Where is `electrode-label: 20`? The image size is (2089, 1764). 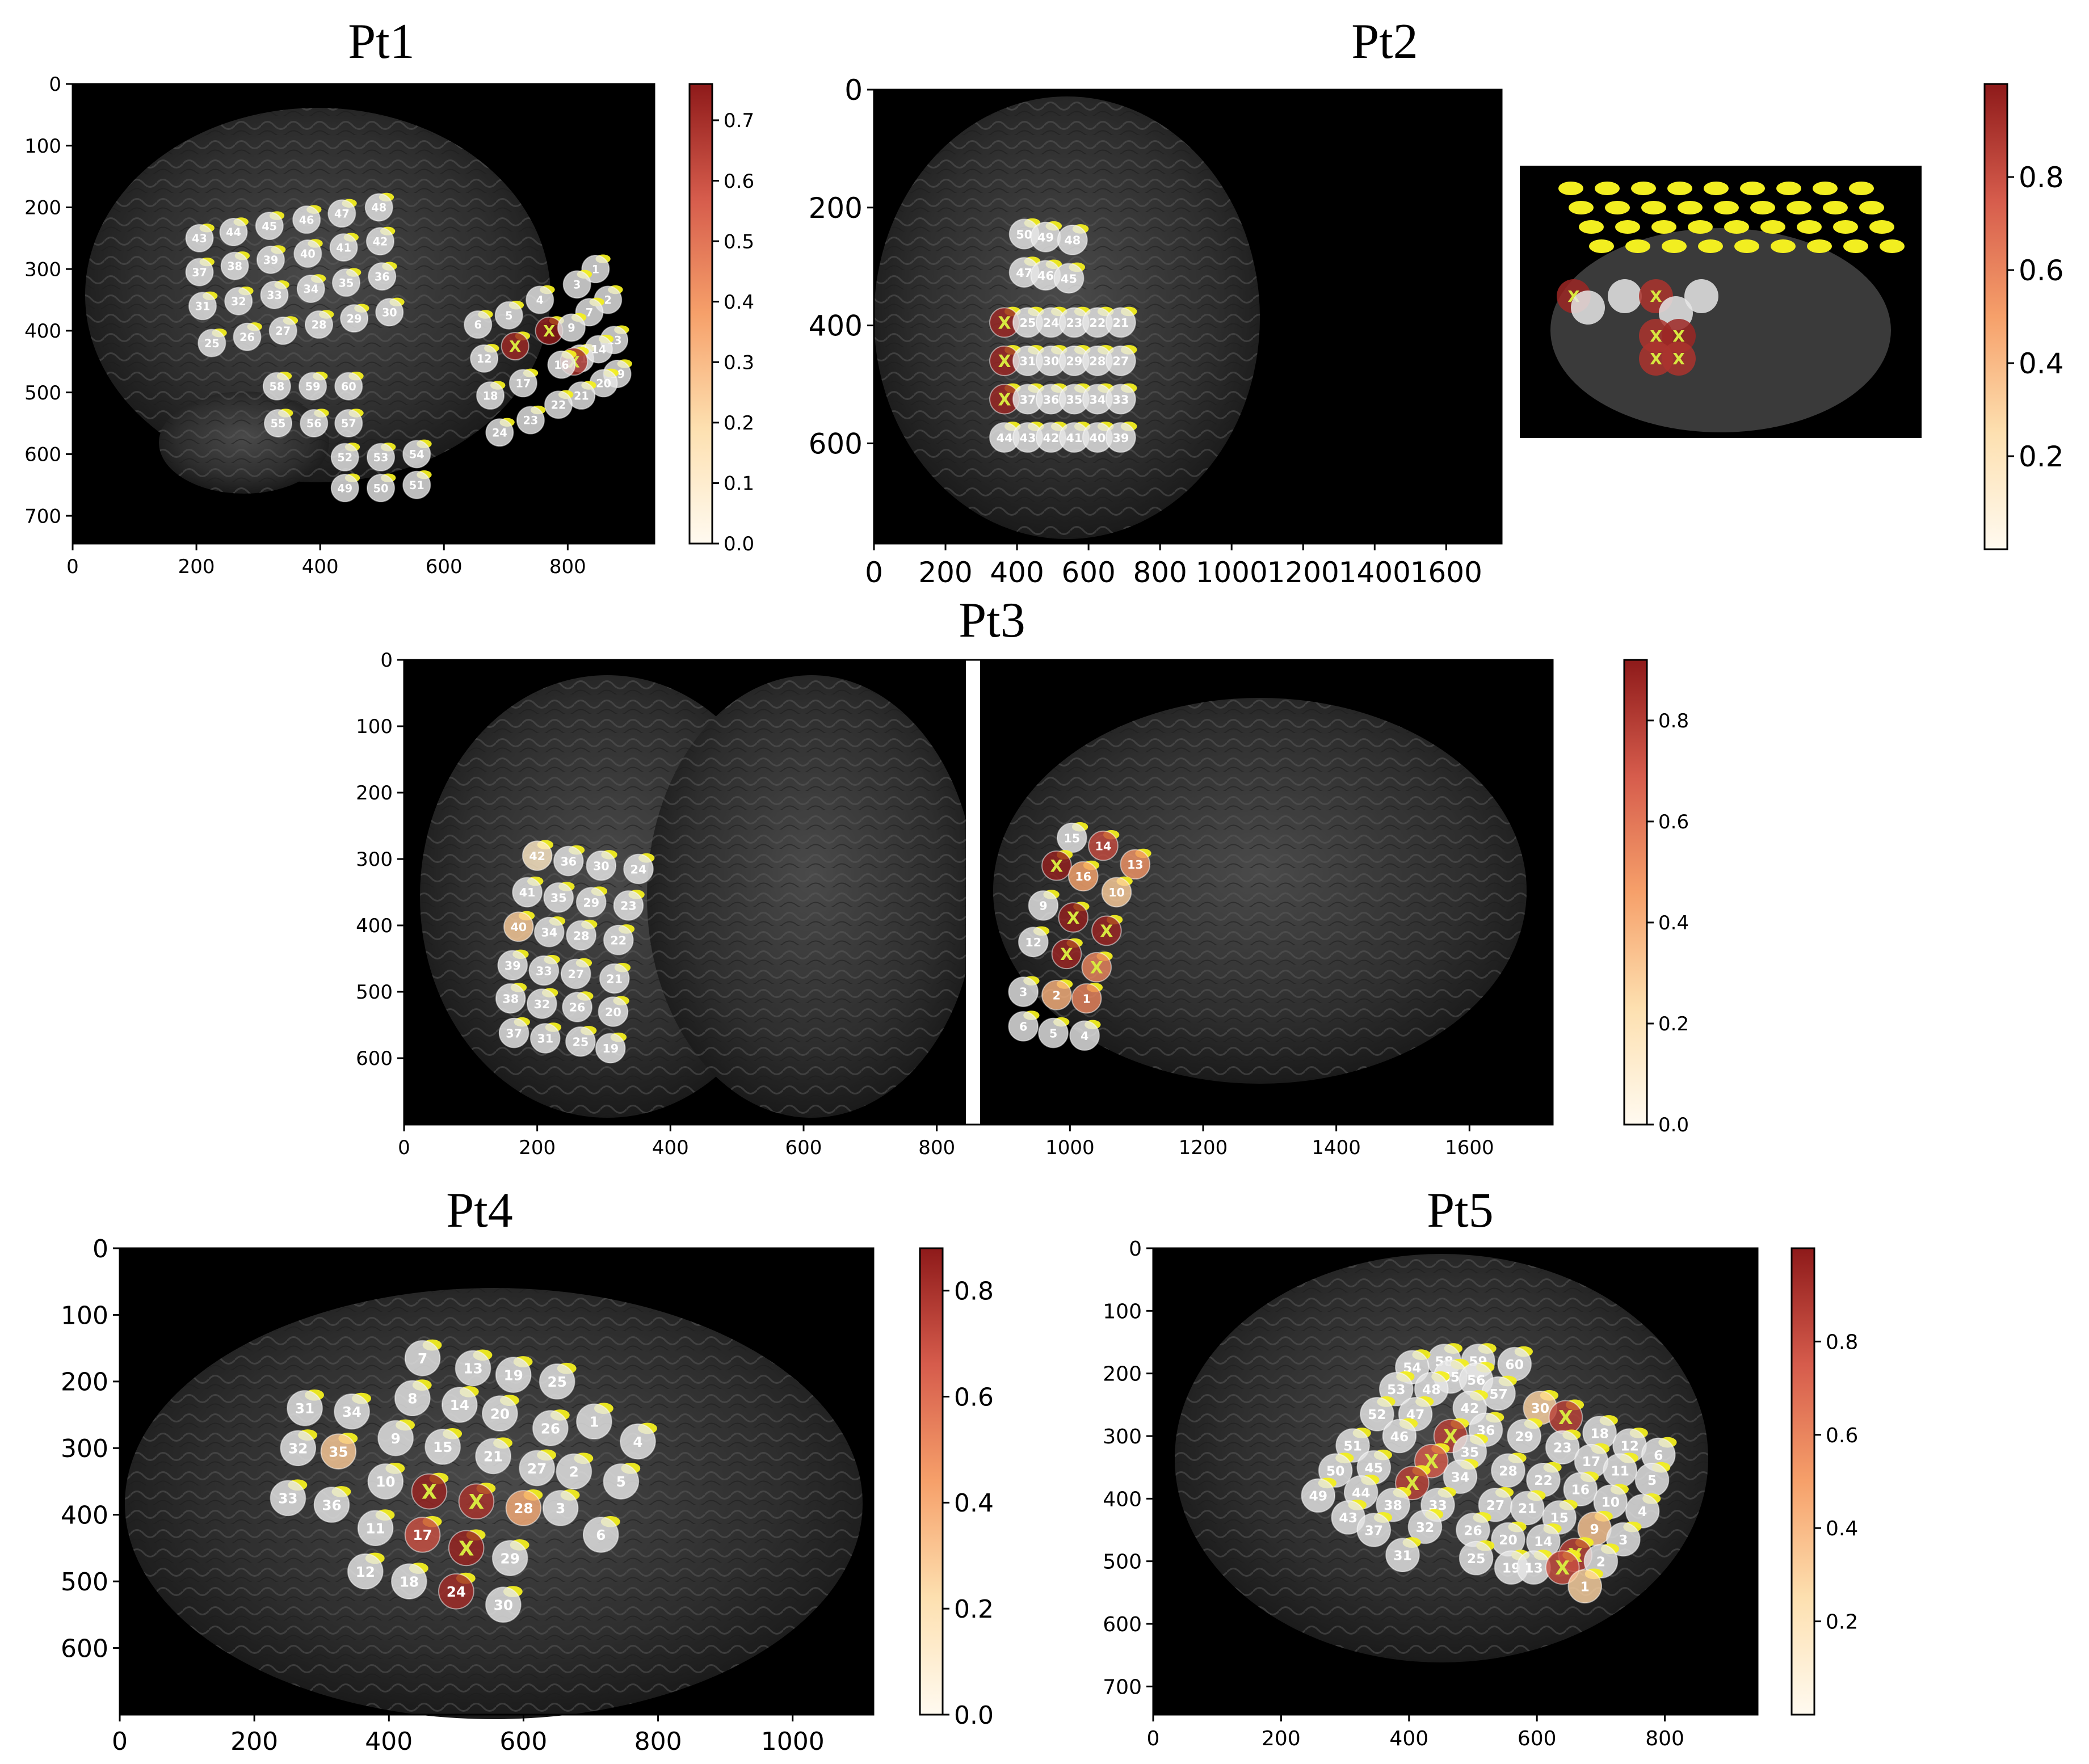 electrode-label: 20 is located at coordinates (613, 1012).